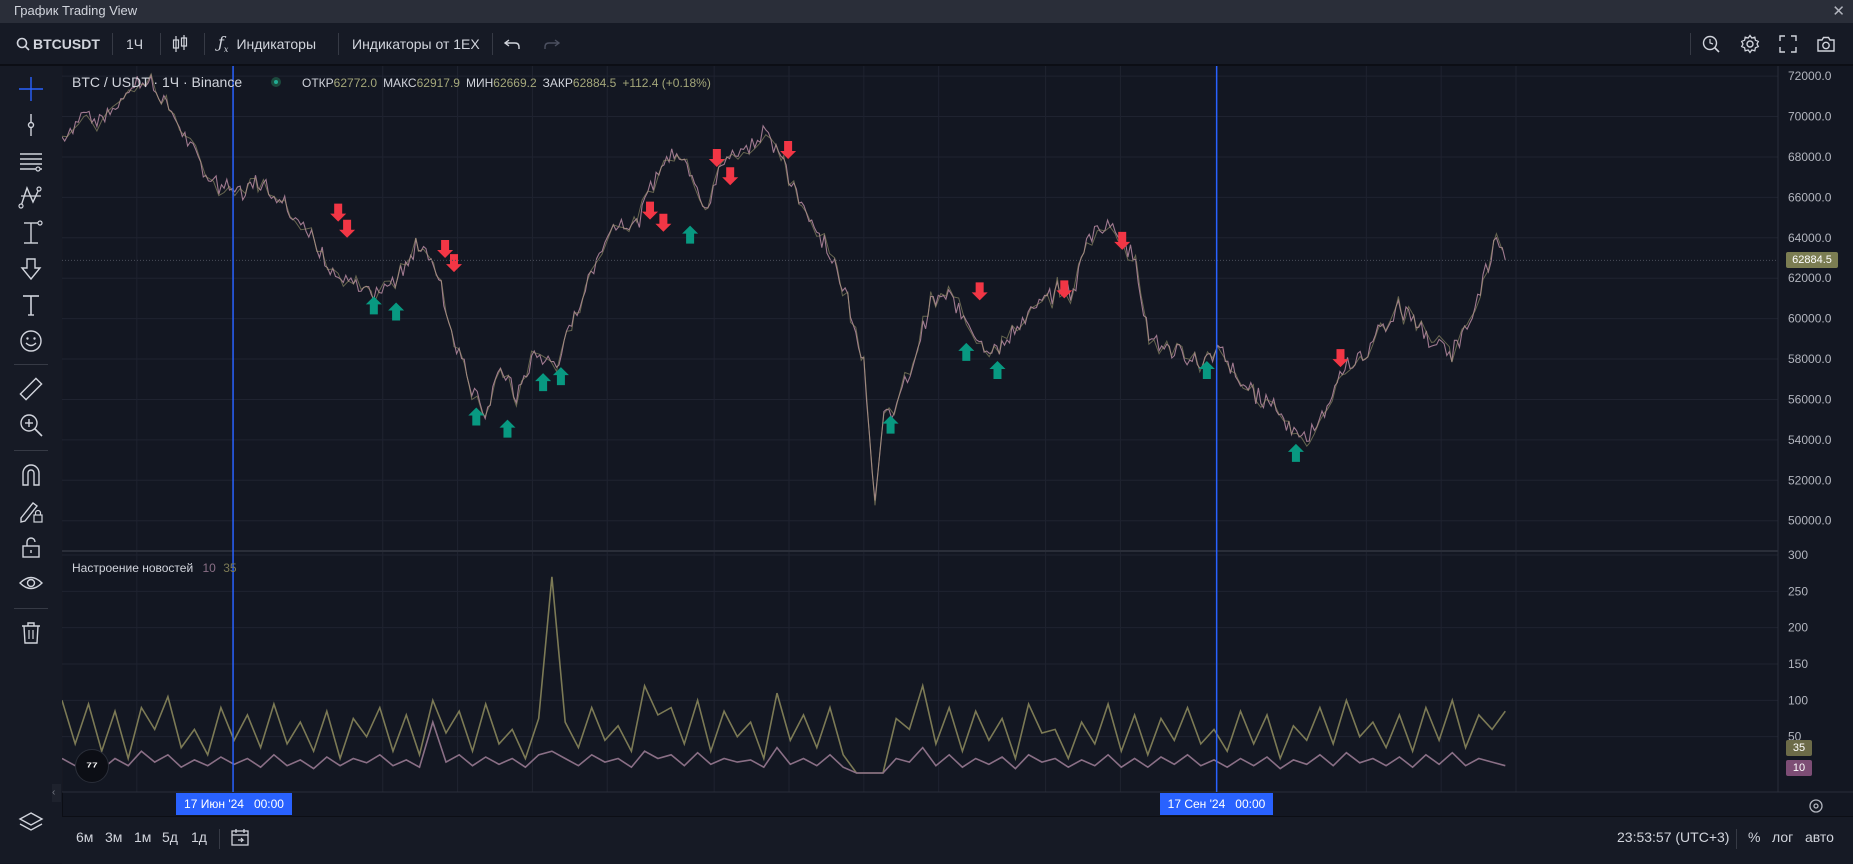 This screenshot has height=864, width=1853. I want to click on object-tree-tool, so click(31, 823).